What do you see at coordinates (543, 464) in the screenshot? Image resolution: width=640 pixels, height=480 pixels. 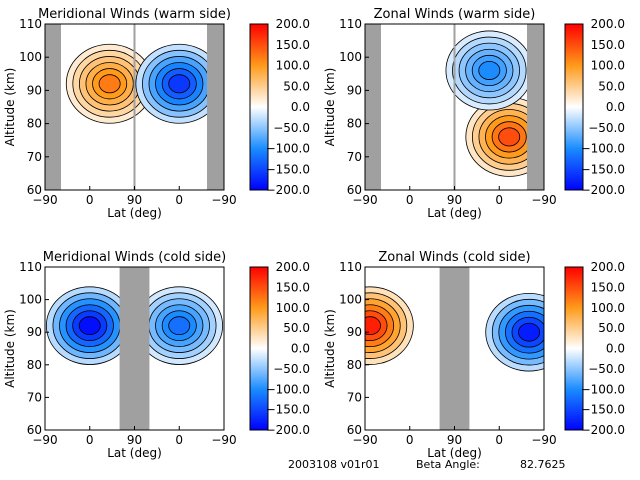 I see `footer-beta-value: 82.7625` at bounding box center [543, 464].